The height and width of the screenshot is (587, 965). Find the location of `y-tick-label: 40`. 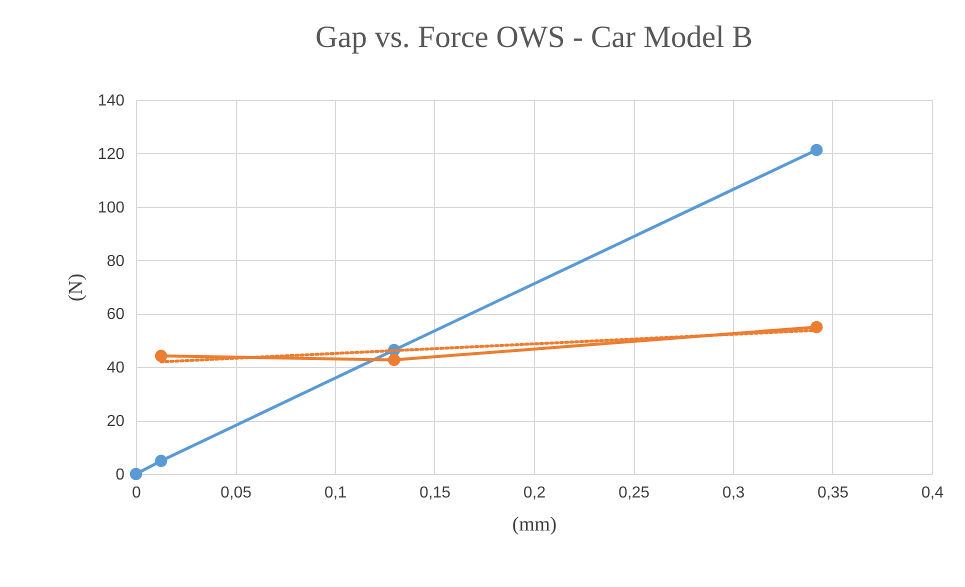

y-tick-label: 40 is located at coordinates (115, 368).